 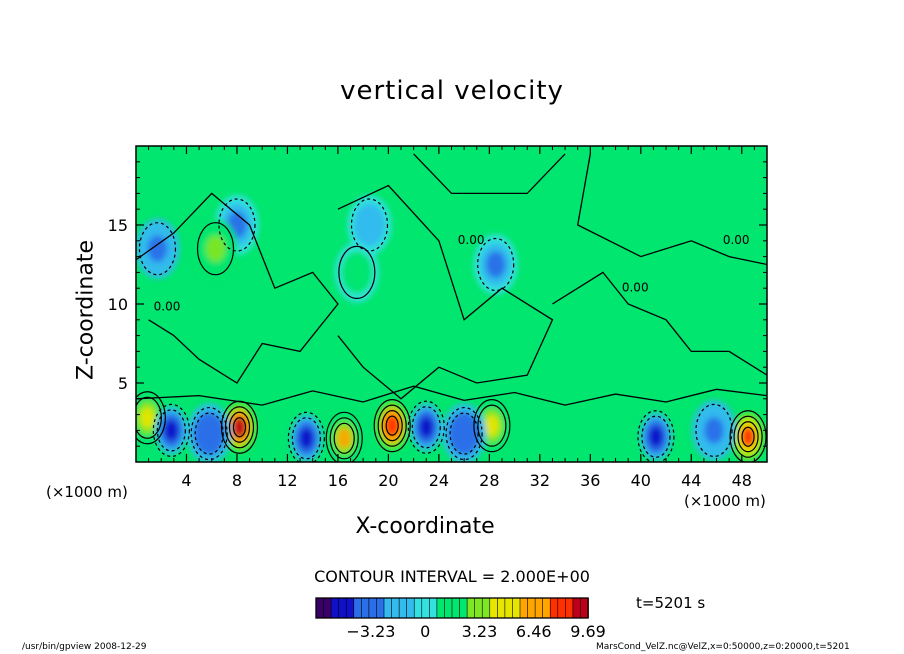 I want to click on x-tick-label: 12, so click(x=287, y=480).